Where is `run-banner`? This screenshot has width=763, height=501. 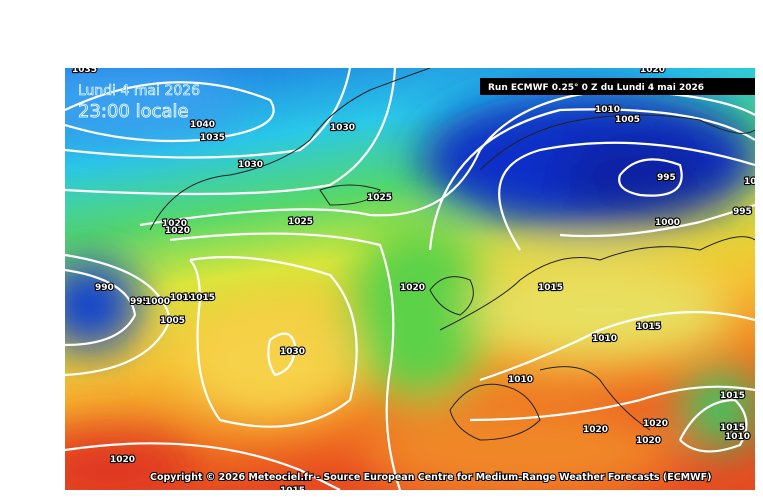 run-banner is located at coordinates (617, 86).